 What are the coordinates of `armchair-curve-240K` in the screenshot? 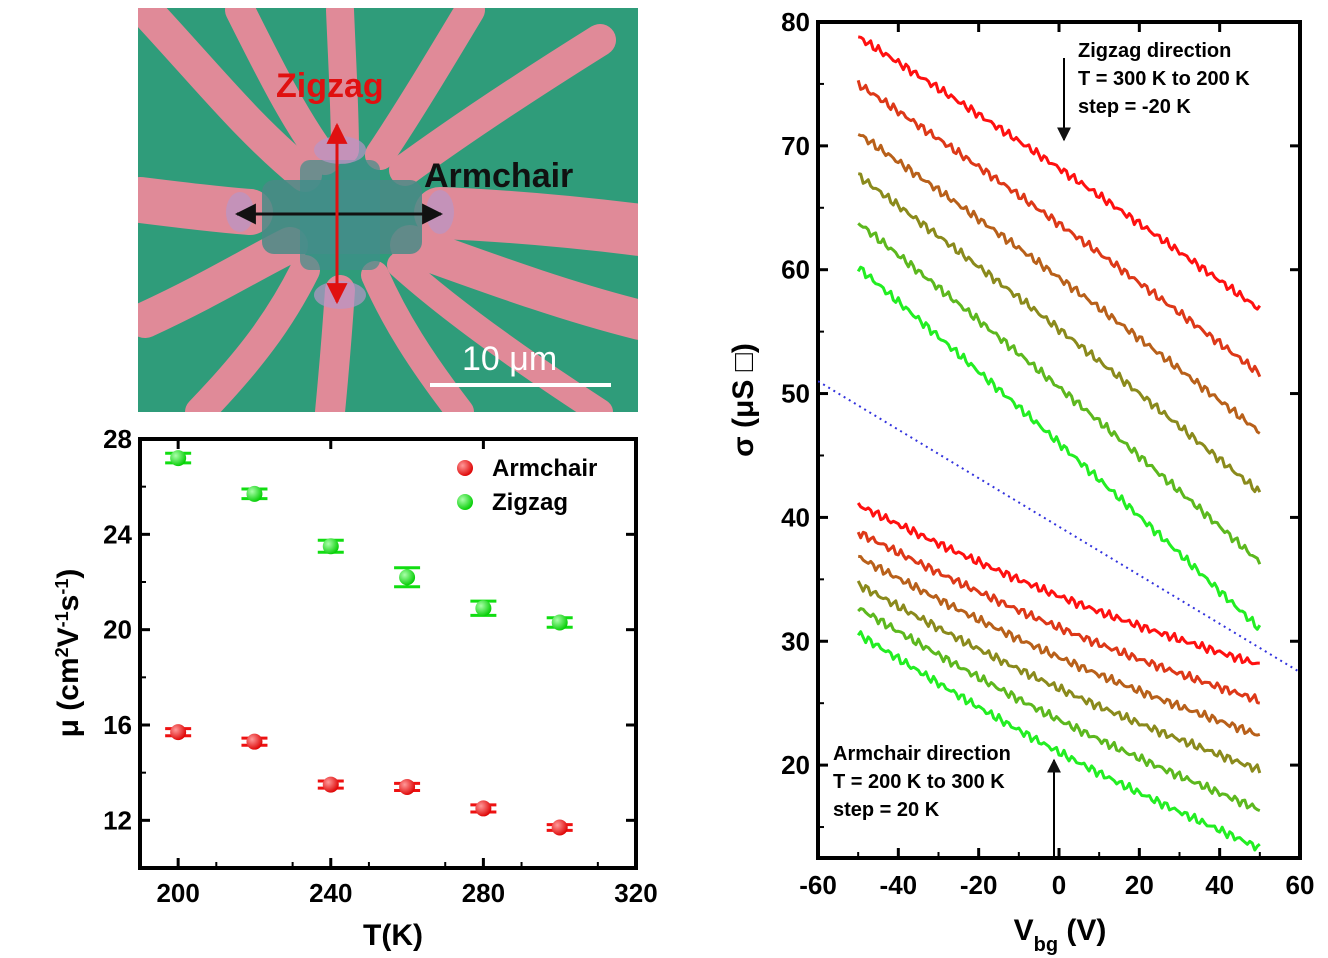 It's located at (1059, 677).